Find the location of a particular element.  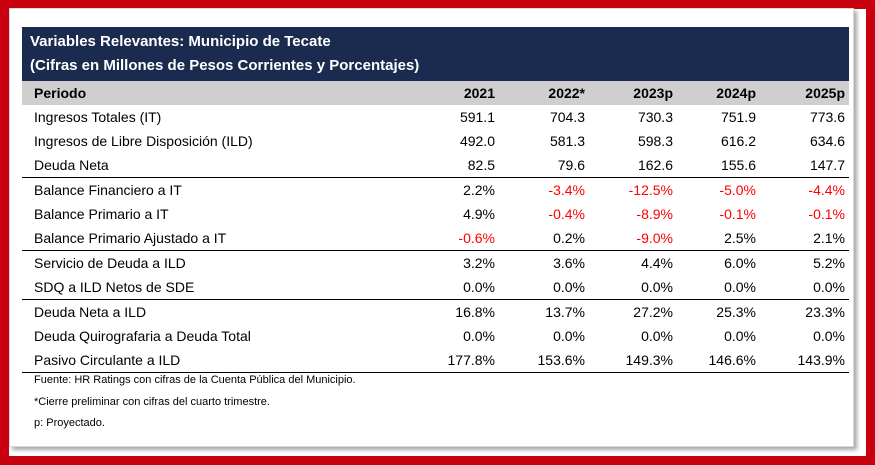

row-label: Ingresos Totales (IT) is located at coordinates (98, 117).